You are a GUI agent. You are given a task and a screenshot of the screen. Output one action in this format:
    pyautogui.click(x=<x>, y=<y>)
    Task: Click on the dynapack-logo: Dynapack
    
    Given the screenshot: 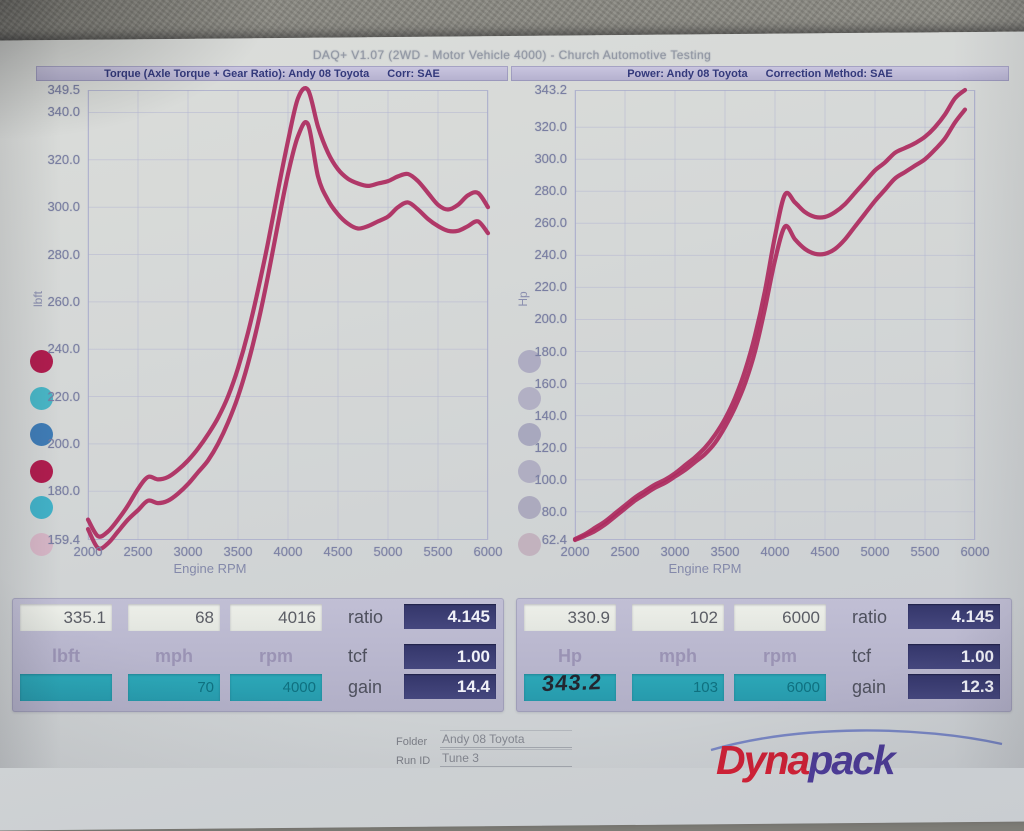 What is the action you would take?
    pyautogui.click(x=859, y=760)
    